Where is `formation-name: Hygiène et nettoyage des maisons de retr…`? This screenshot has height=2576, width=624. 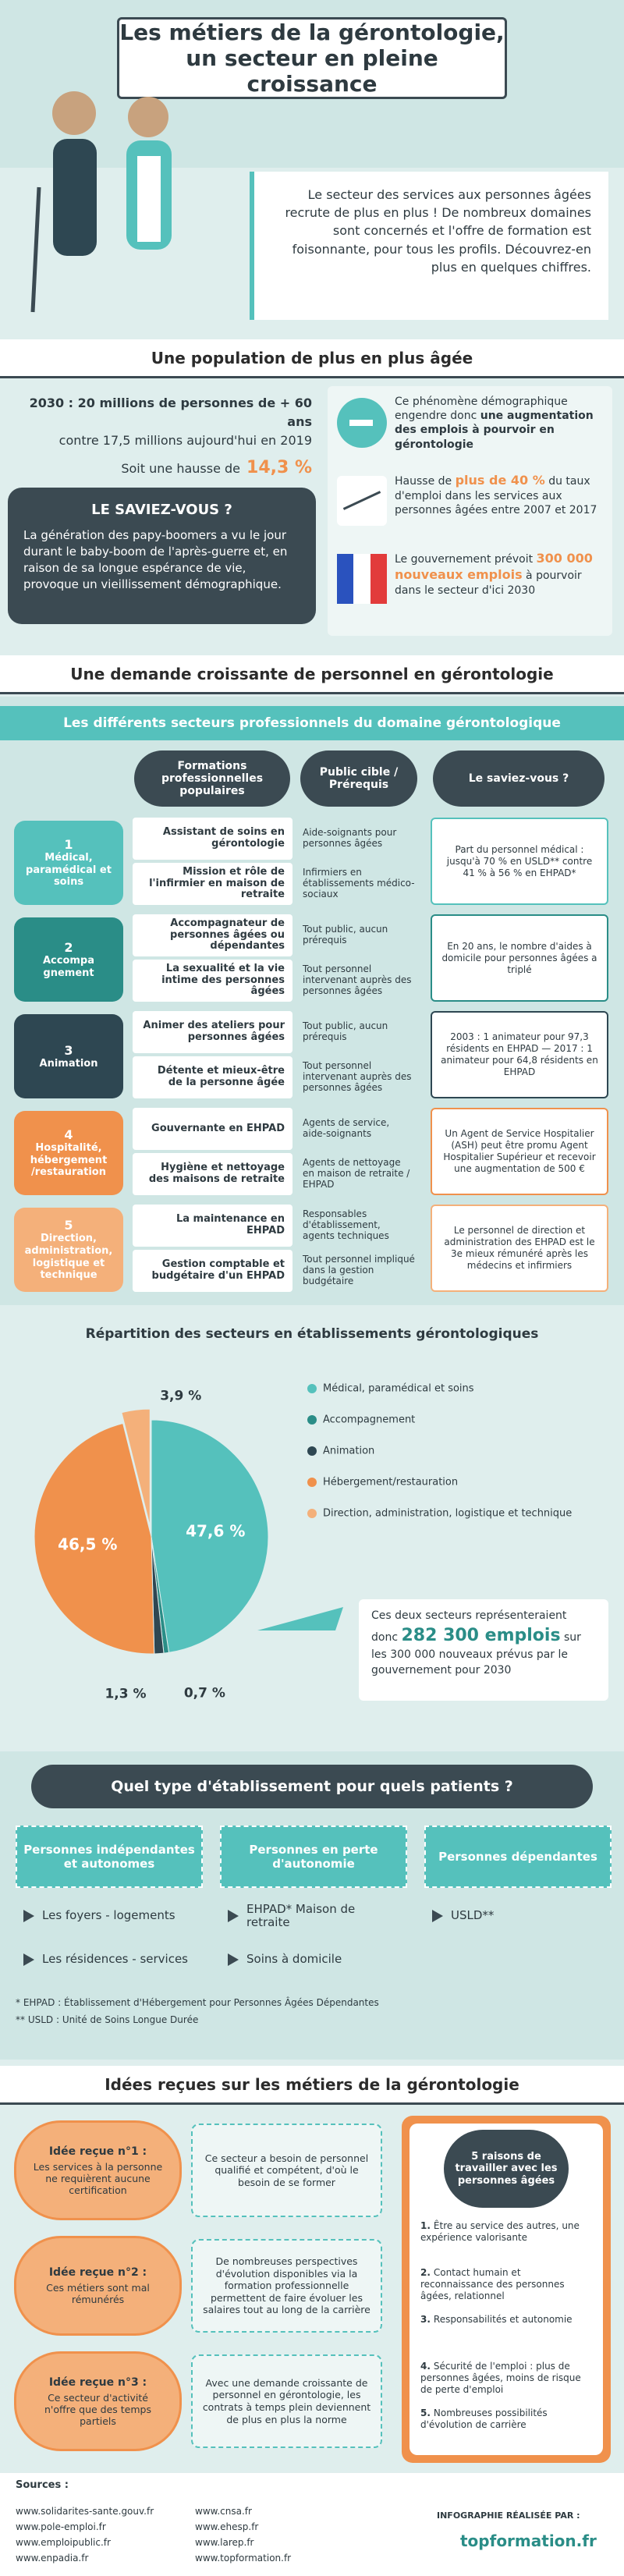 formation-name: Hygiène et nettoyage des maisons de retr… is located at coordinates (217, 1173).